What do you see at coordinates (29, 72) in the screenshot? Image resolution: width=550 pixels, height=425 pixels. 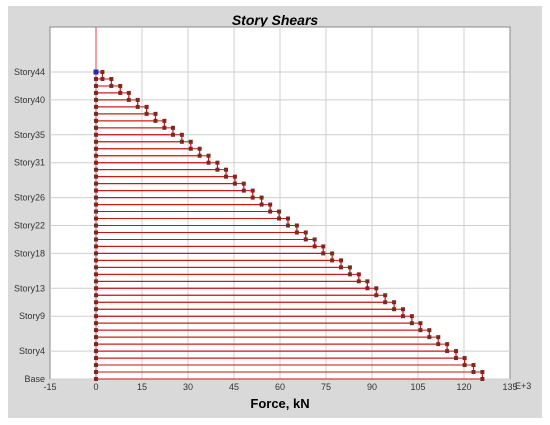 I see `y-tick-label: Story44` at bounding box center [29, 72].